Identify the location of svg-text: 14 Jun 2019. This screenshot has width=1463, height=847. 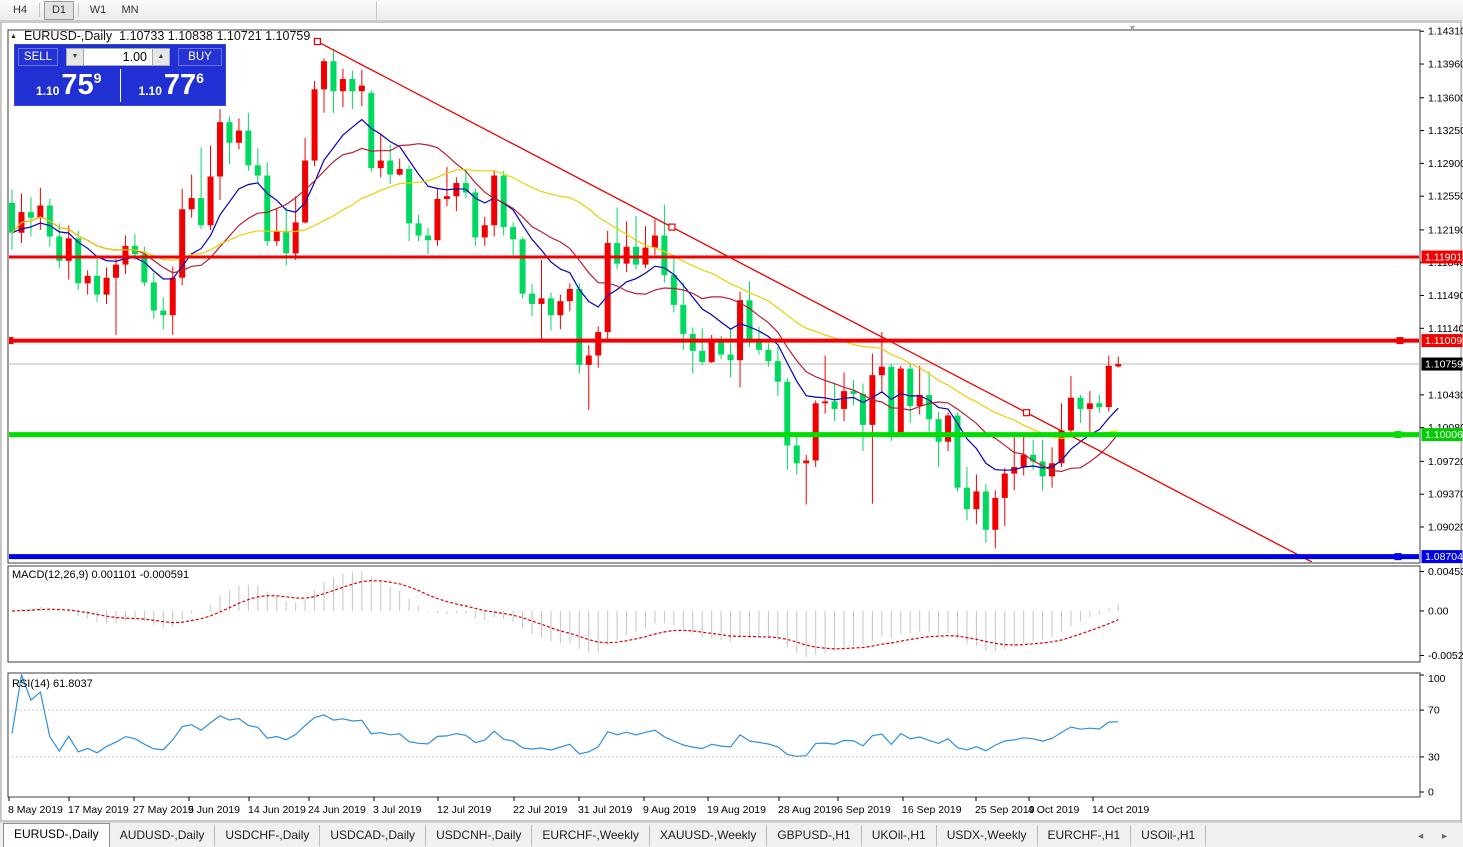
(277, 810).